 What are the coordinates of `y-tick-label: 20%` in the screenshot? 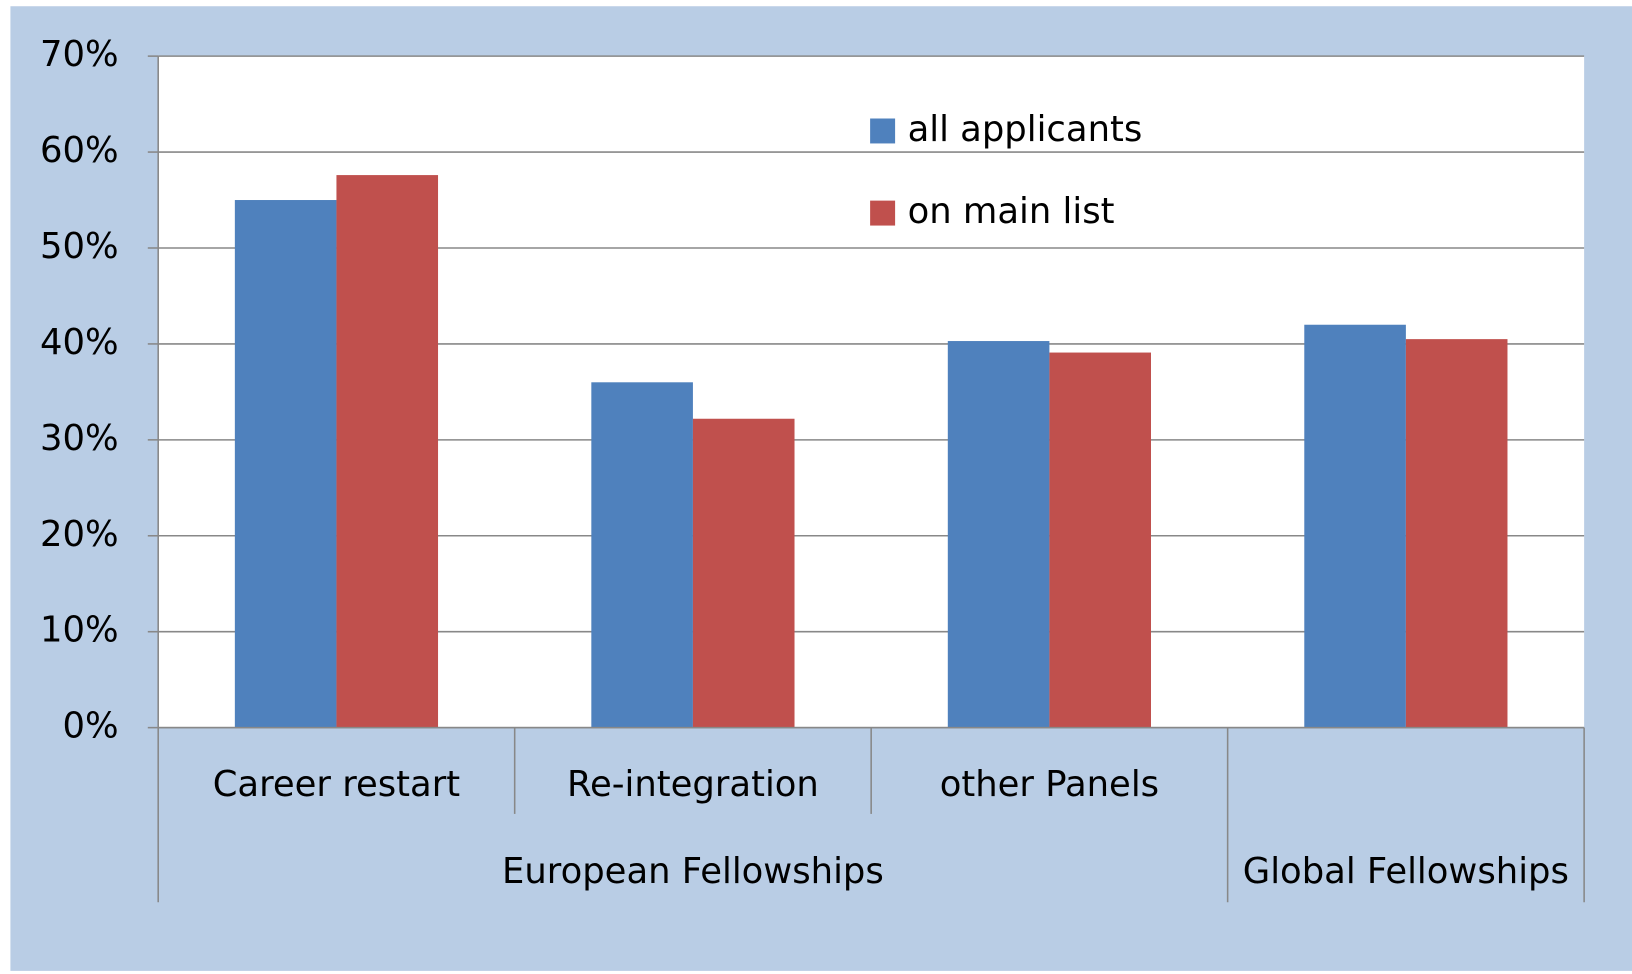 It's located at (79, 534).